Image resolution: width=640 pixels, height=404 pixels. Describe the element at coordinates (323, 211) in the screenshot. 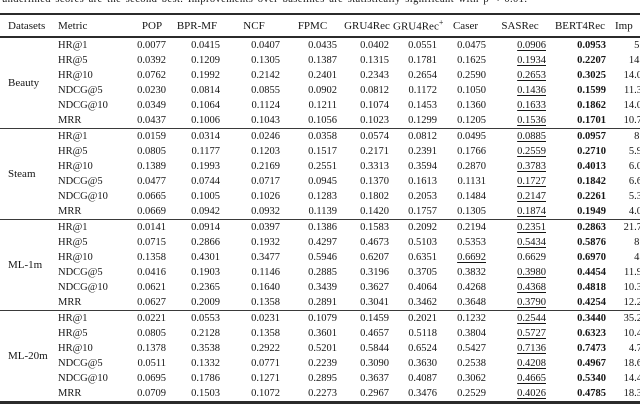

I see `value-cell: 0.1139` at that location.